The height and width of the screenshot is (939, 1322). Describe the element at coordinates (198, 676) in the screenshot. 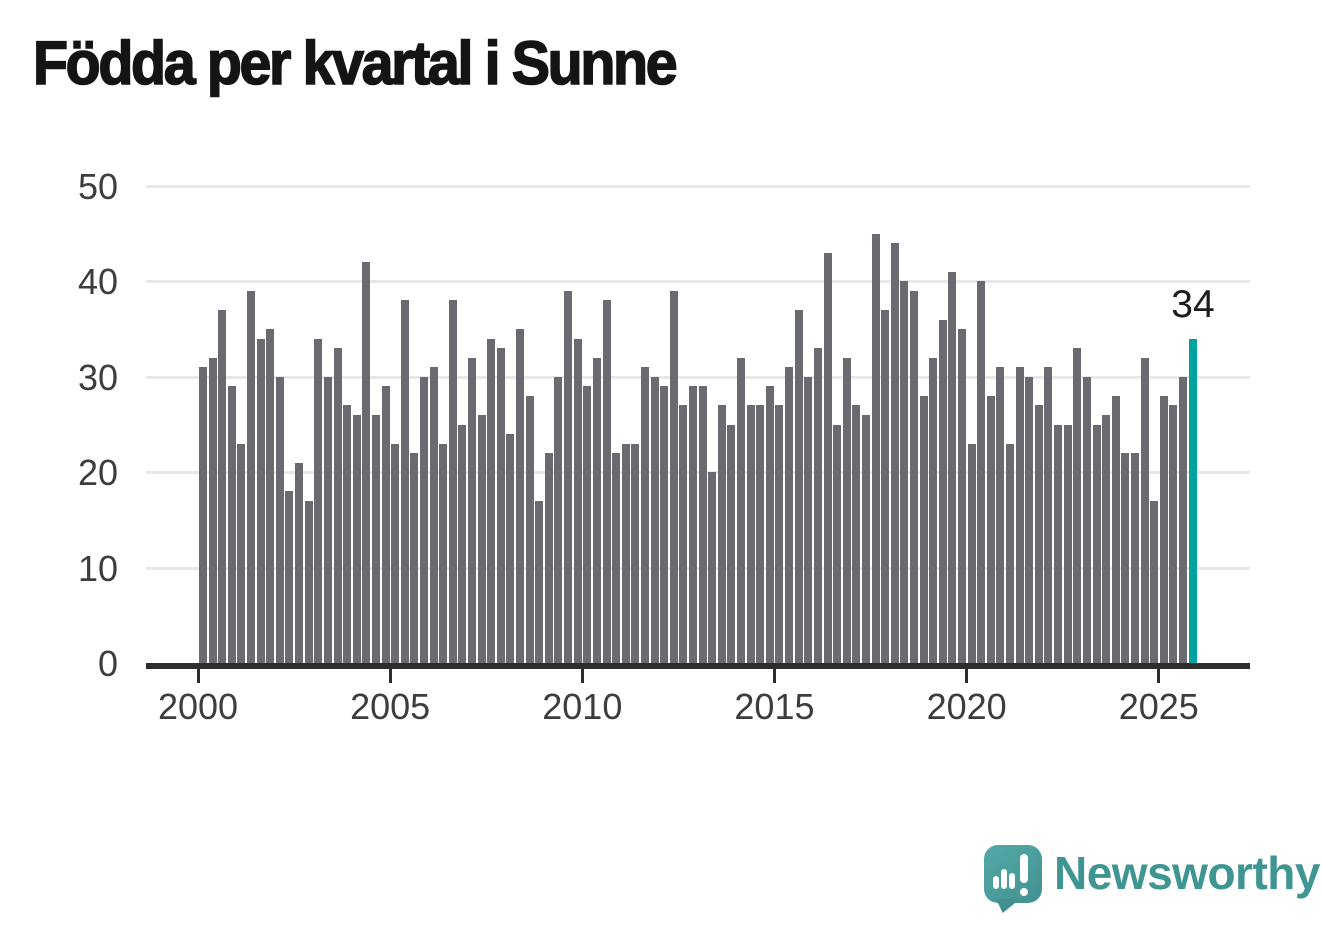

I see `x-axis-tick-2000` at that location.